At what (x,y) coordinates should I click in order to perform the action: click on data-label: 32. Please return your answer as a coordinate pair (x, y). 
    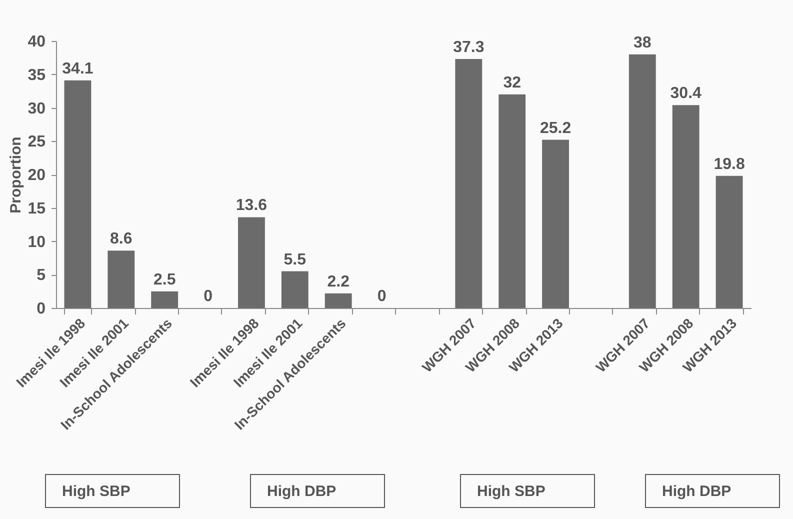
    Looking at the image, I should click on (512, 83).